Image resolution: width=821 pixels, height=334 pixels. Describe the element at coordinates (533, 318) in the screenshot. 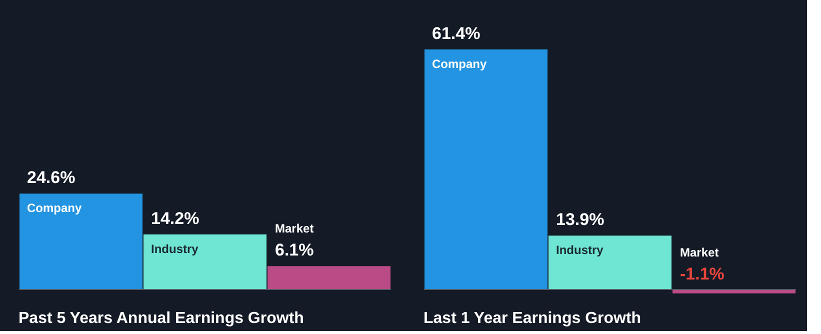

I see `text: Last 1 Year Earnings Growth` at that location.